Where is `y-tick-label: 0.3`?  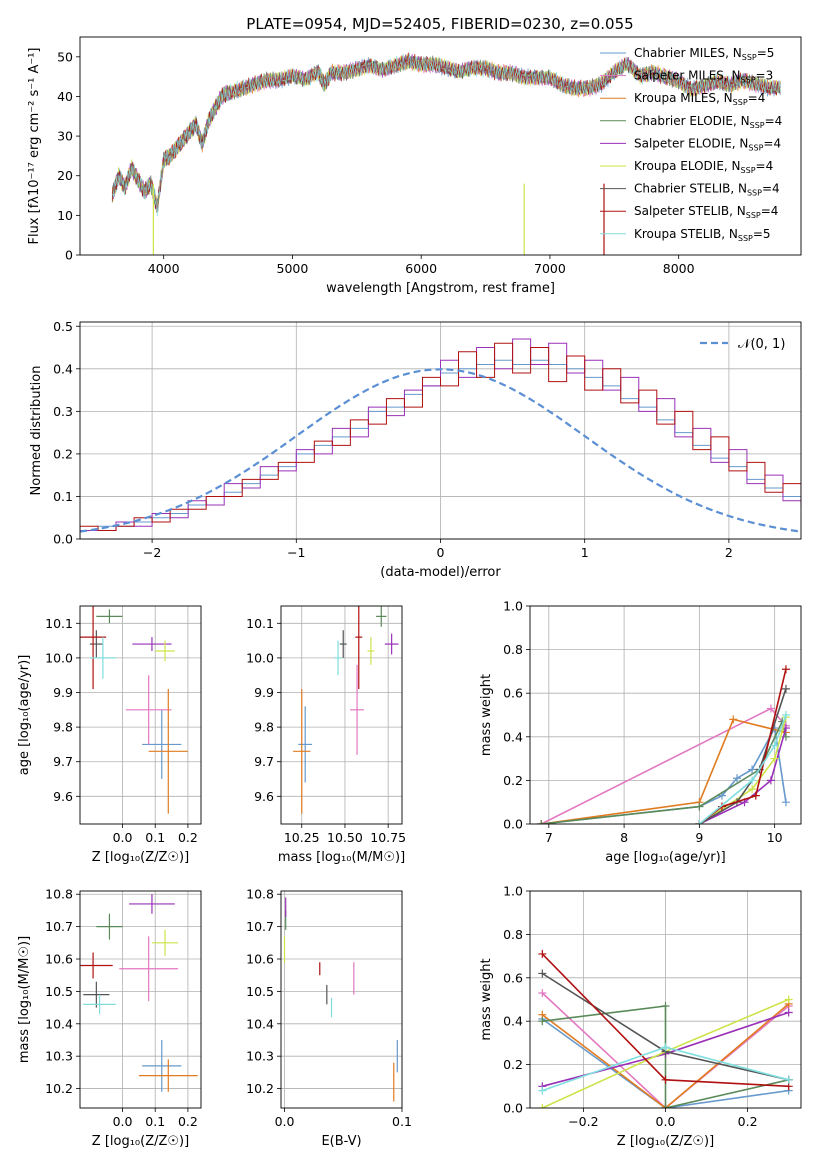 y-tick-label: 0.3 is located at coordinates (63, 411).